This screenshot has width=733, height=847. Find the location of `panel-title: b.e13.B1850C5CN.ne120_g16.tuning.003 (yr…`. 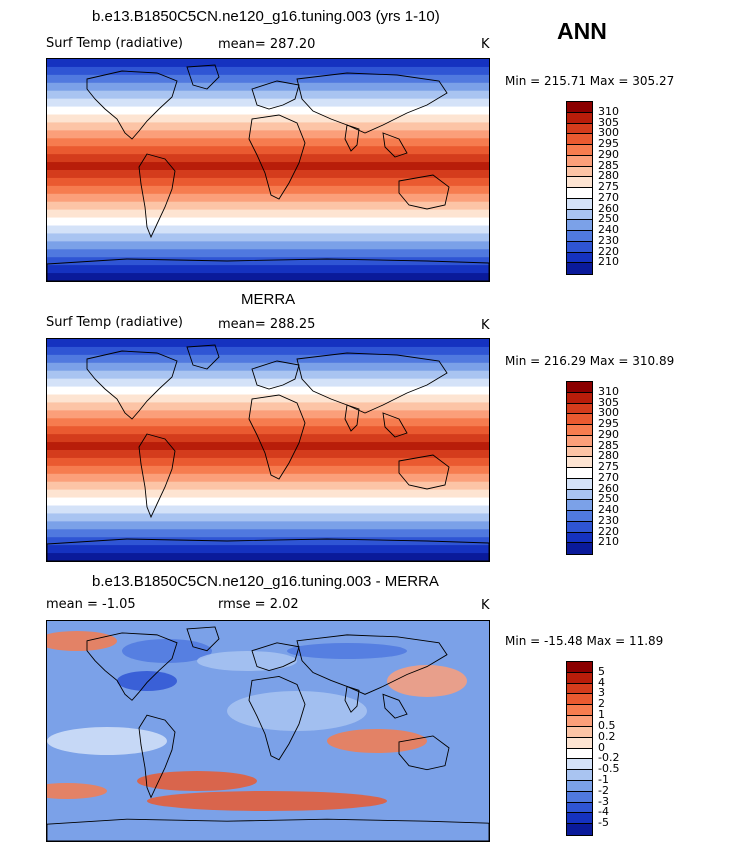

panel-title: b.e13.B1850C5CN.ne120_g16.tuning.003 (yr… is located at coordinates (266, 16).